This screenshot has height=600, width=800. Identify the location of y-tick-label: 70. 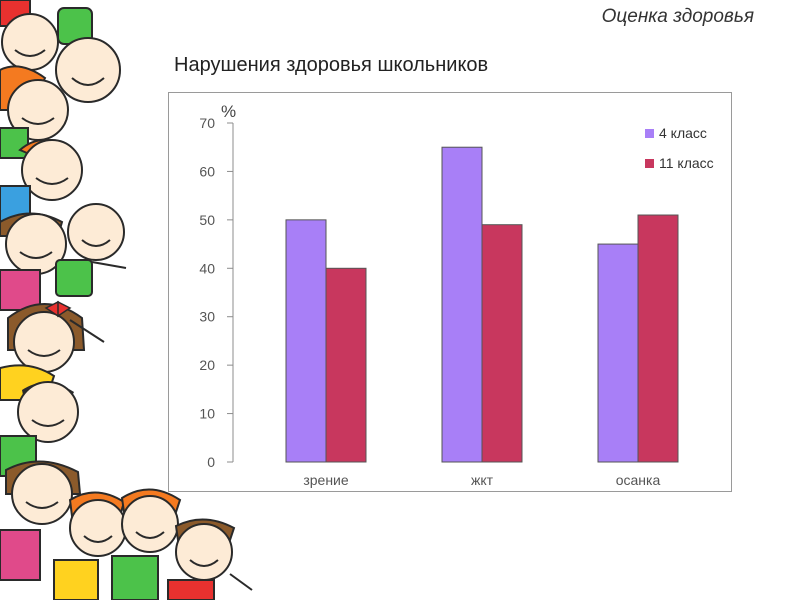
(207, 123).